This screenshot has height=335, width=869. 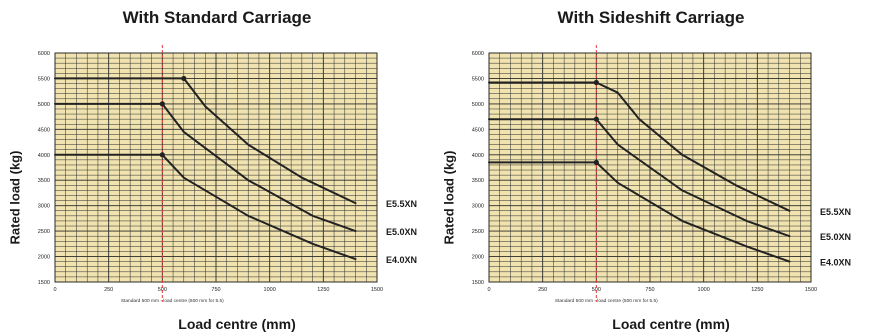 What do you see at coordinates (217, 17) in the screenshot?
I see `chart-title: With Standard Carriage` at bounding box center [217, 17].